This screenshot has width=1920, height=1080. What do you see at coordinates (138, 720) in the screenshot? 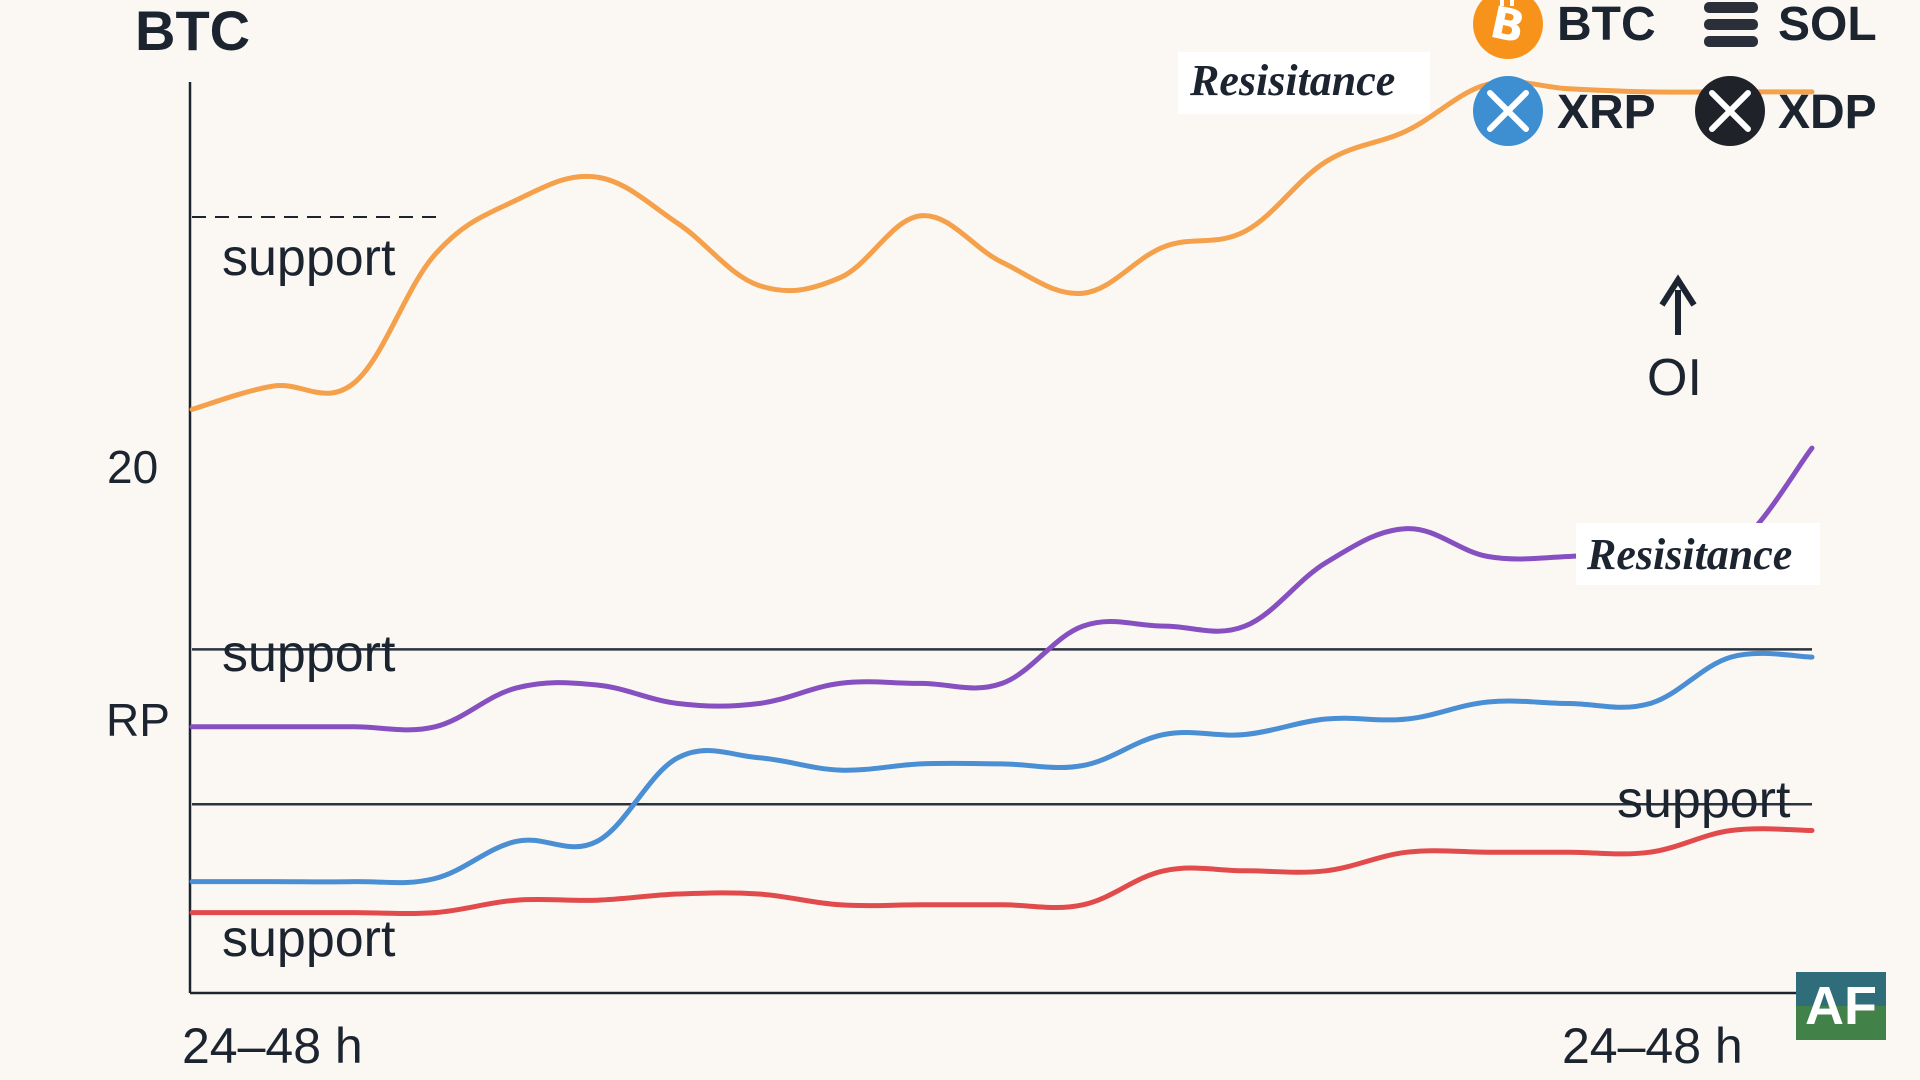
I see `y-tick-label-rp: RP` at bounding box center [138, 720].